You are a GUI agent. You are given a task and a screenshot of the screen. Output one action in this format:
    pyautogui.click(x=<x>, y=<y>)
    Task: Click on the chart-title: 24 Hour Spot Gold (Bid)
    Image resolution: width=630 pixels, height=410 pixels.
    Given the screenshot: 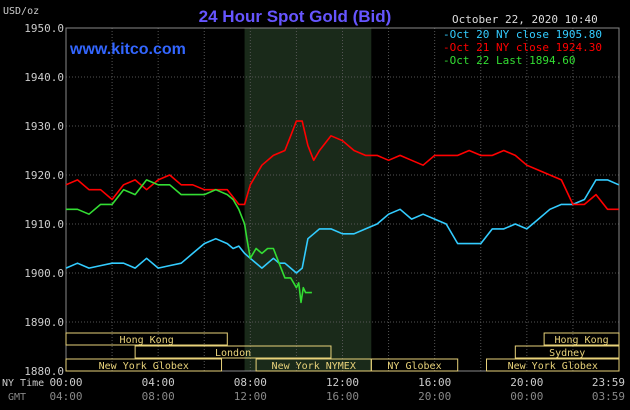 What is the action you would take?
    pyautogui.click(x=295, y=16)
    